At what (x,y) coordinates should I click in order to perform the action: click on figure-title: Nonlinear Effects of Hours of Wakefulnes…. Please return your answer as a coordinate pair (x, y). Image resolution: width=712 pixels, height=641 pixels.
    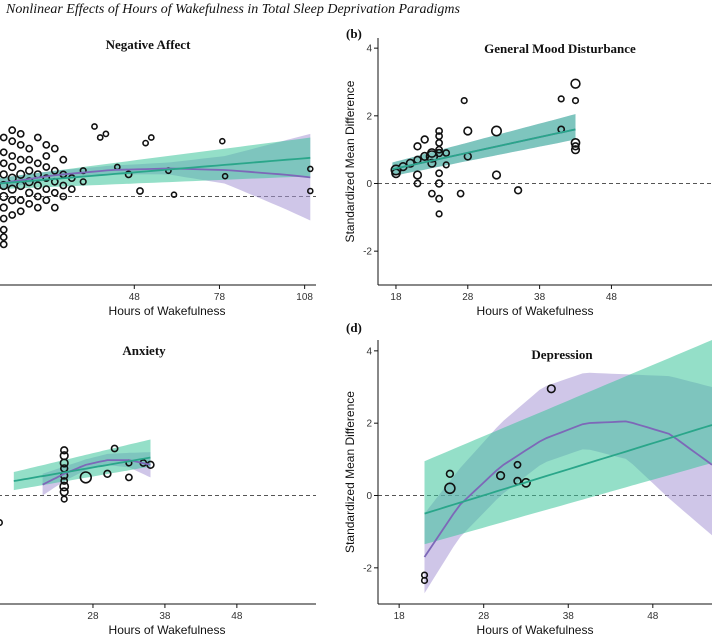
    Looking at the image, I should click on (233, 9).